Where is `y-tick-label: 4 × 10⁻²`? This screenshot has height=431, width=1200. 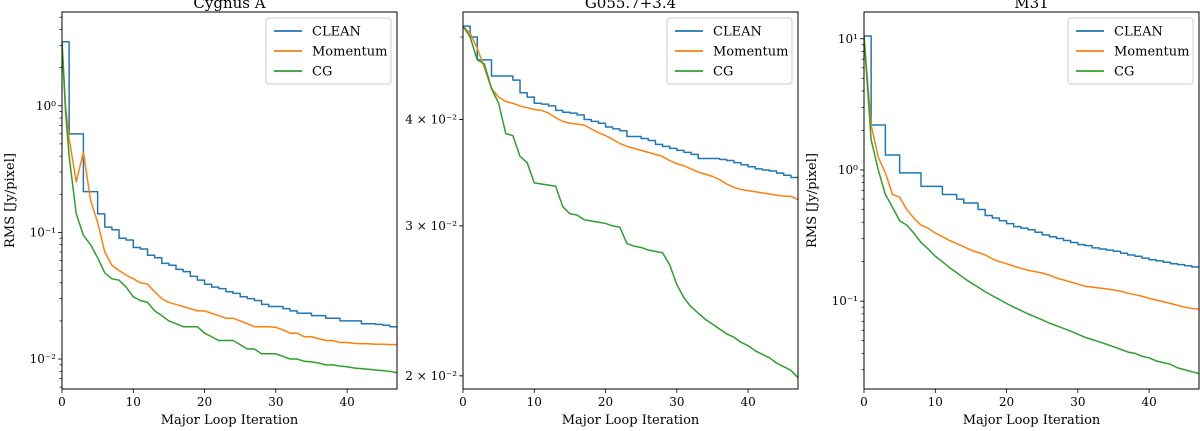 y-tick-label: 4 × 10⁻² is located at coordinates (431, 120).